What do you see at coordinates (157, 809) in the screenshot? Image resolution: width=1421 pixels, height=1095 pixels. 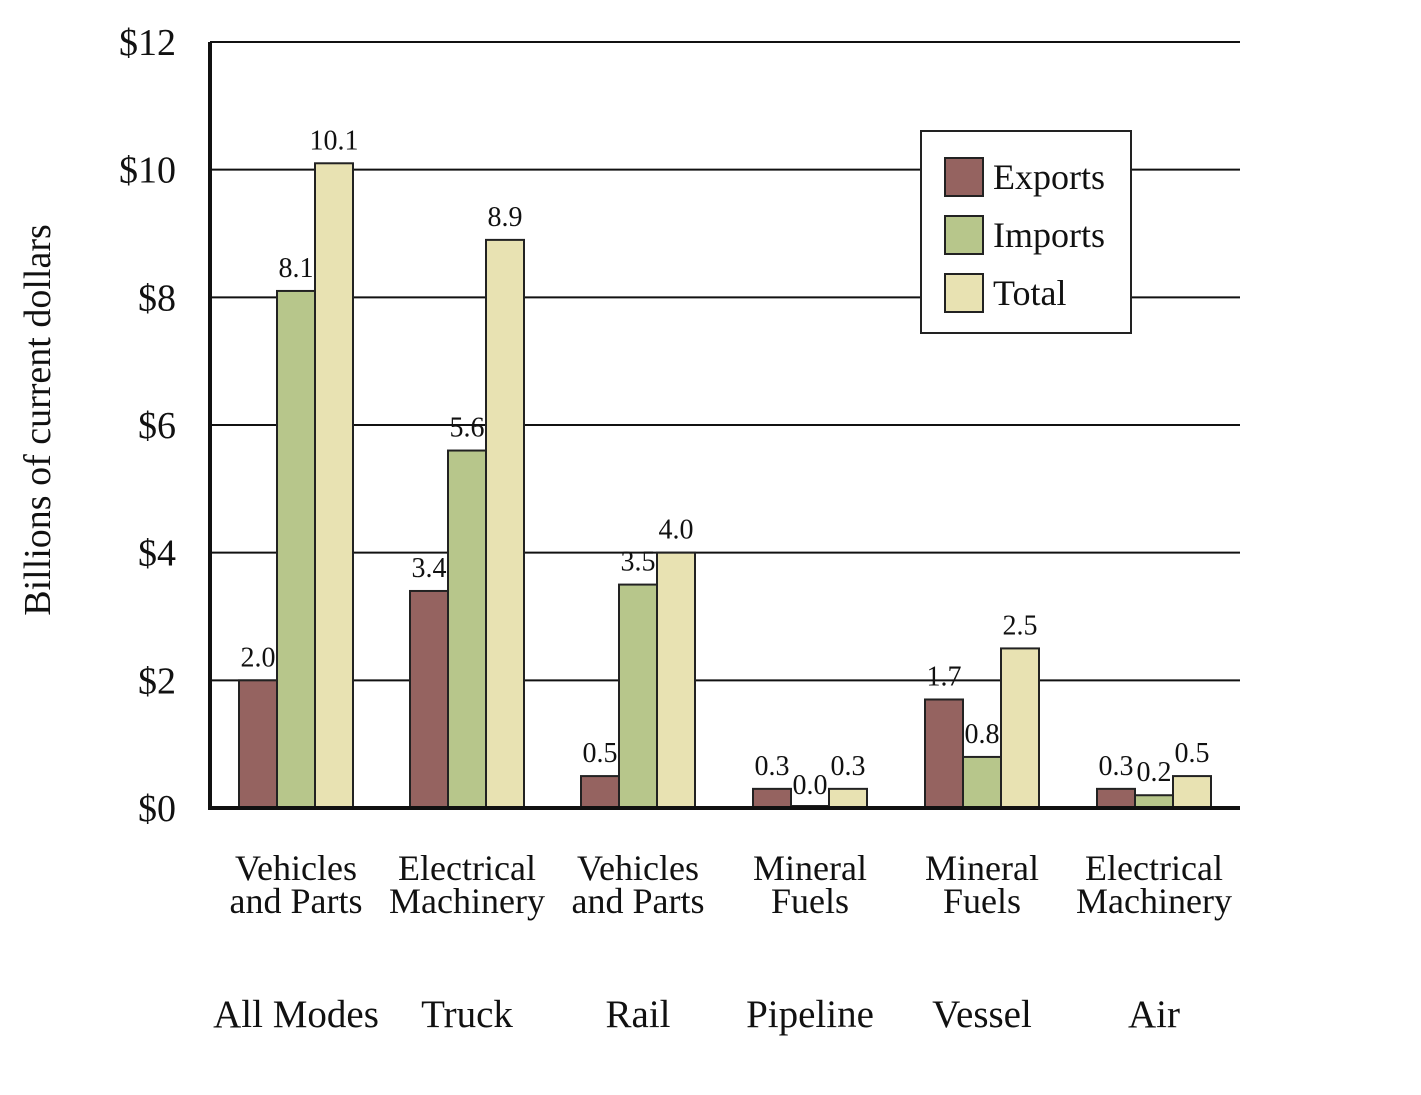 I see `y-tick-label: $0` at bounding box center [157, 809].